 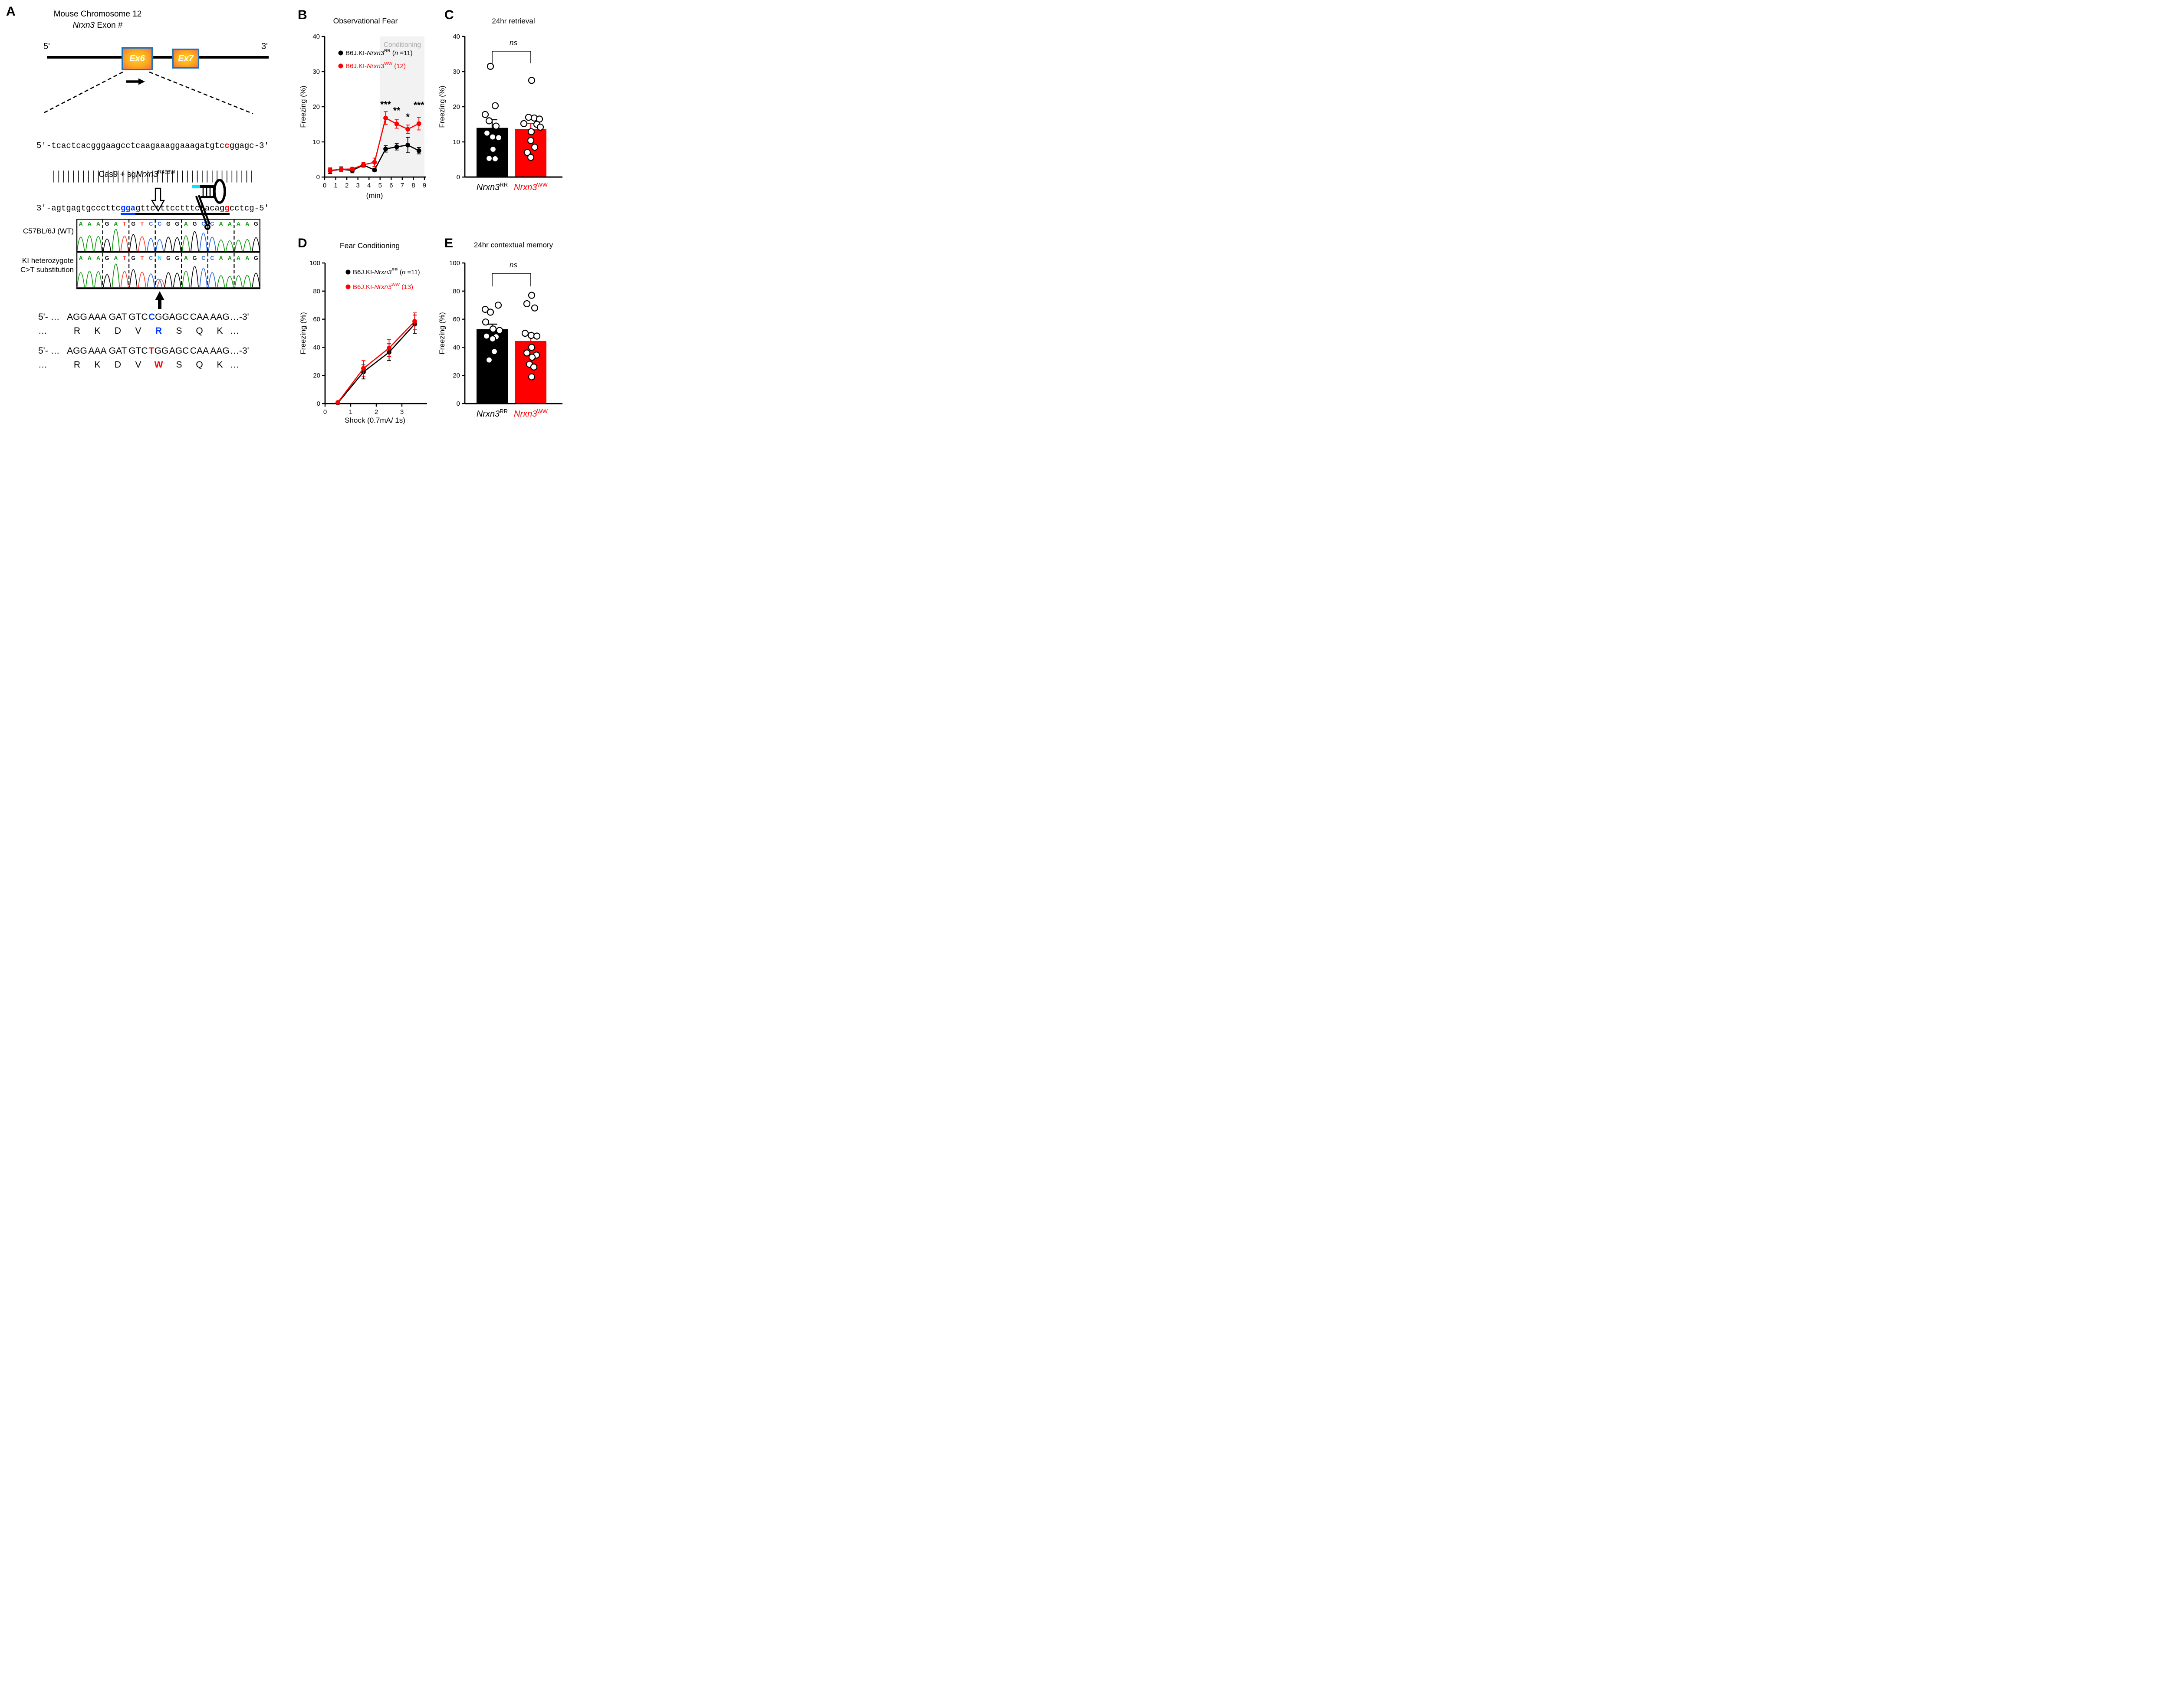 What do you see at coordinates (402, 412) in the screenshot?
I see `svg-text: 3` at bounding box center [402, 412].